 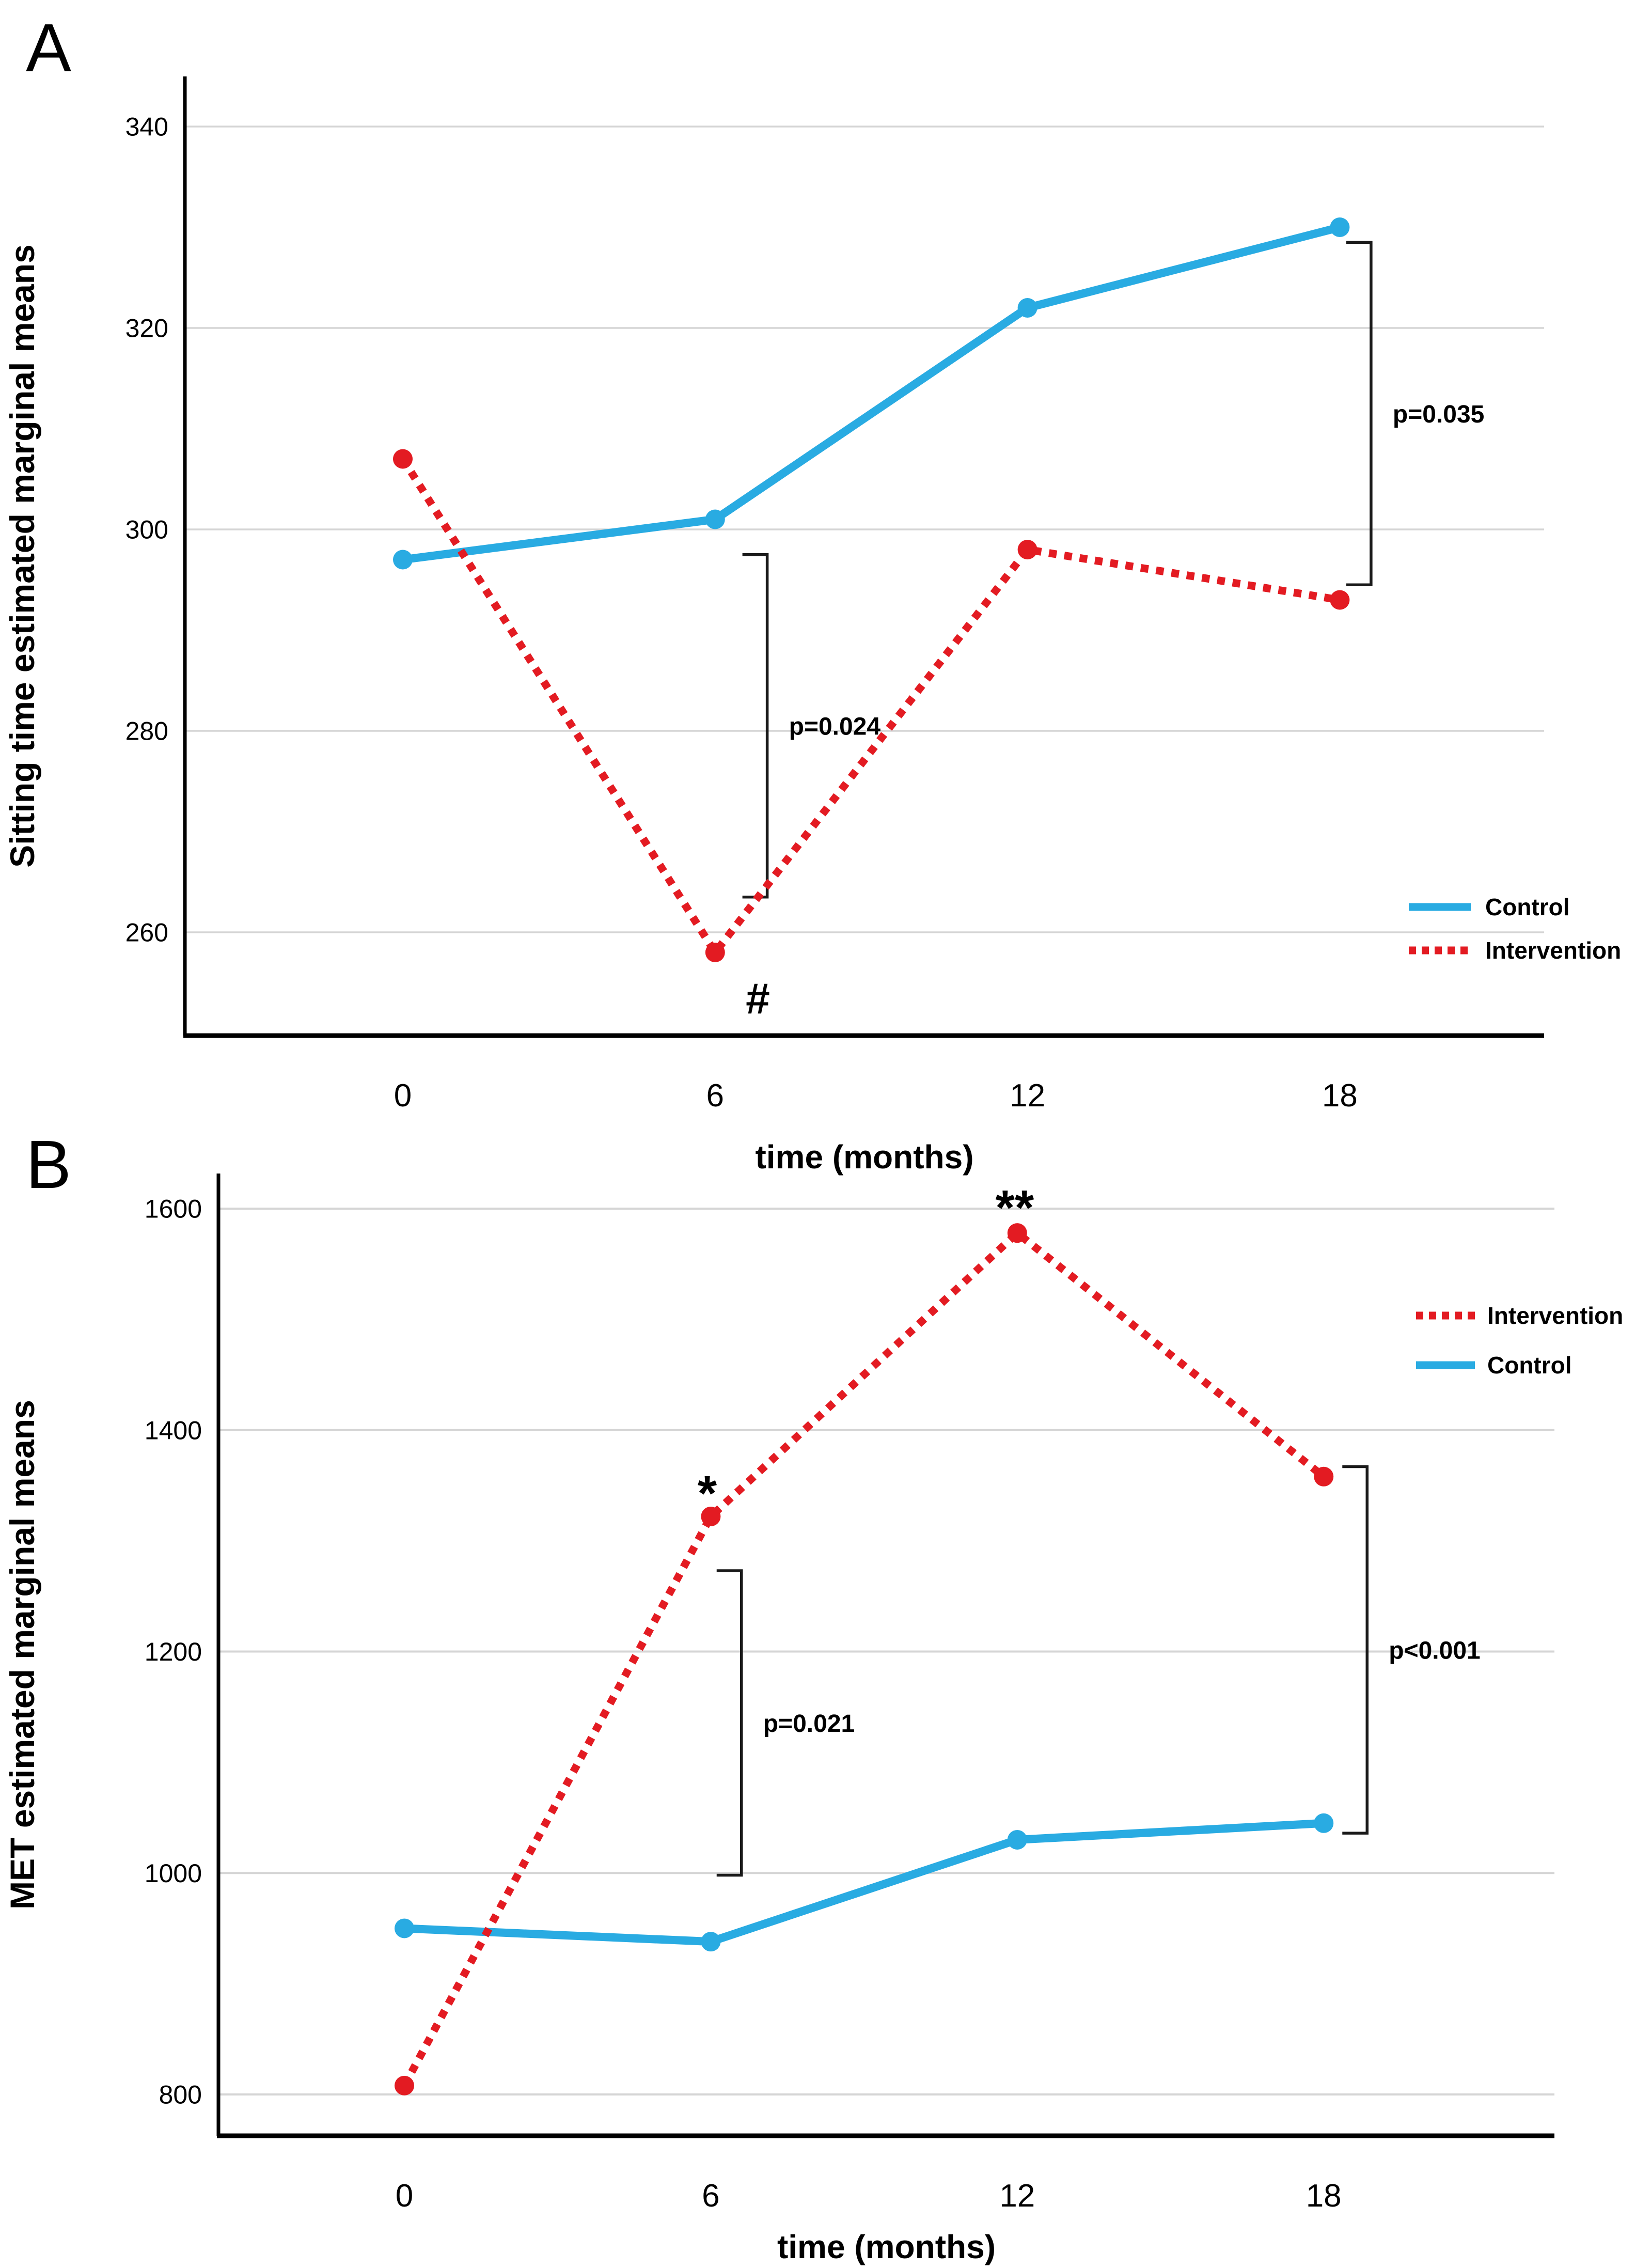 What do you see at coordinates (146, 328) in the screenshot?
I see `y-tick-label: 320` at bounding box center [146, 328].